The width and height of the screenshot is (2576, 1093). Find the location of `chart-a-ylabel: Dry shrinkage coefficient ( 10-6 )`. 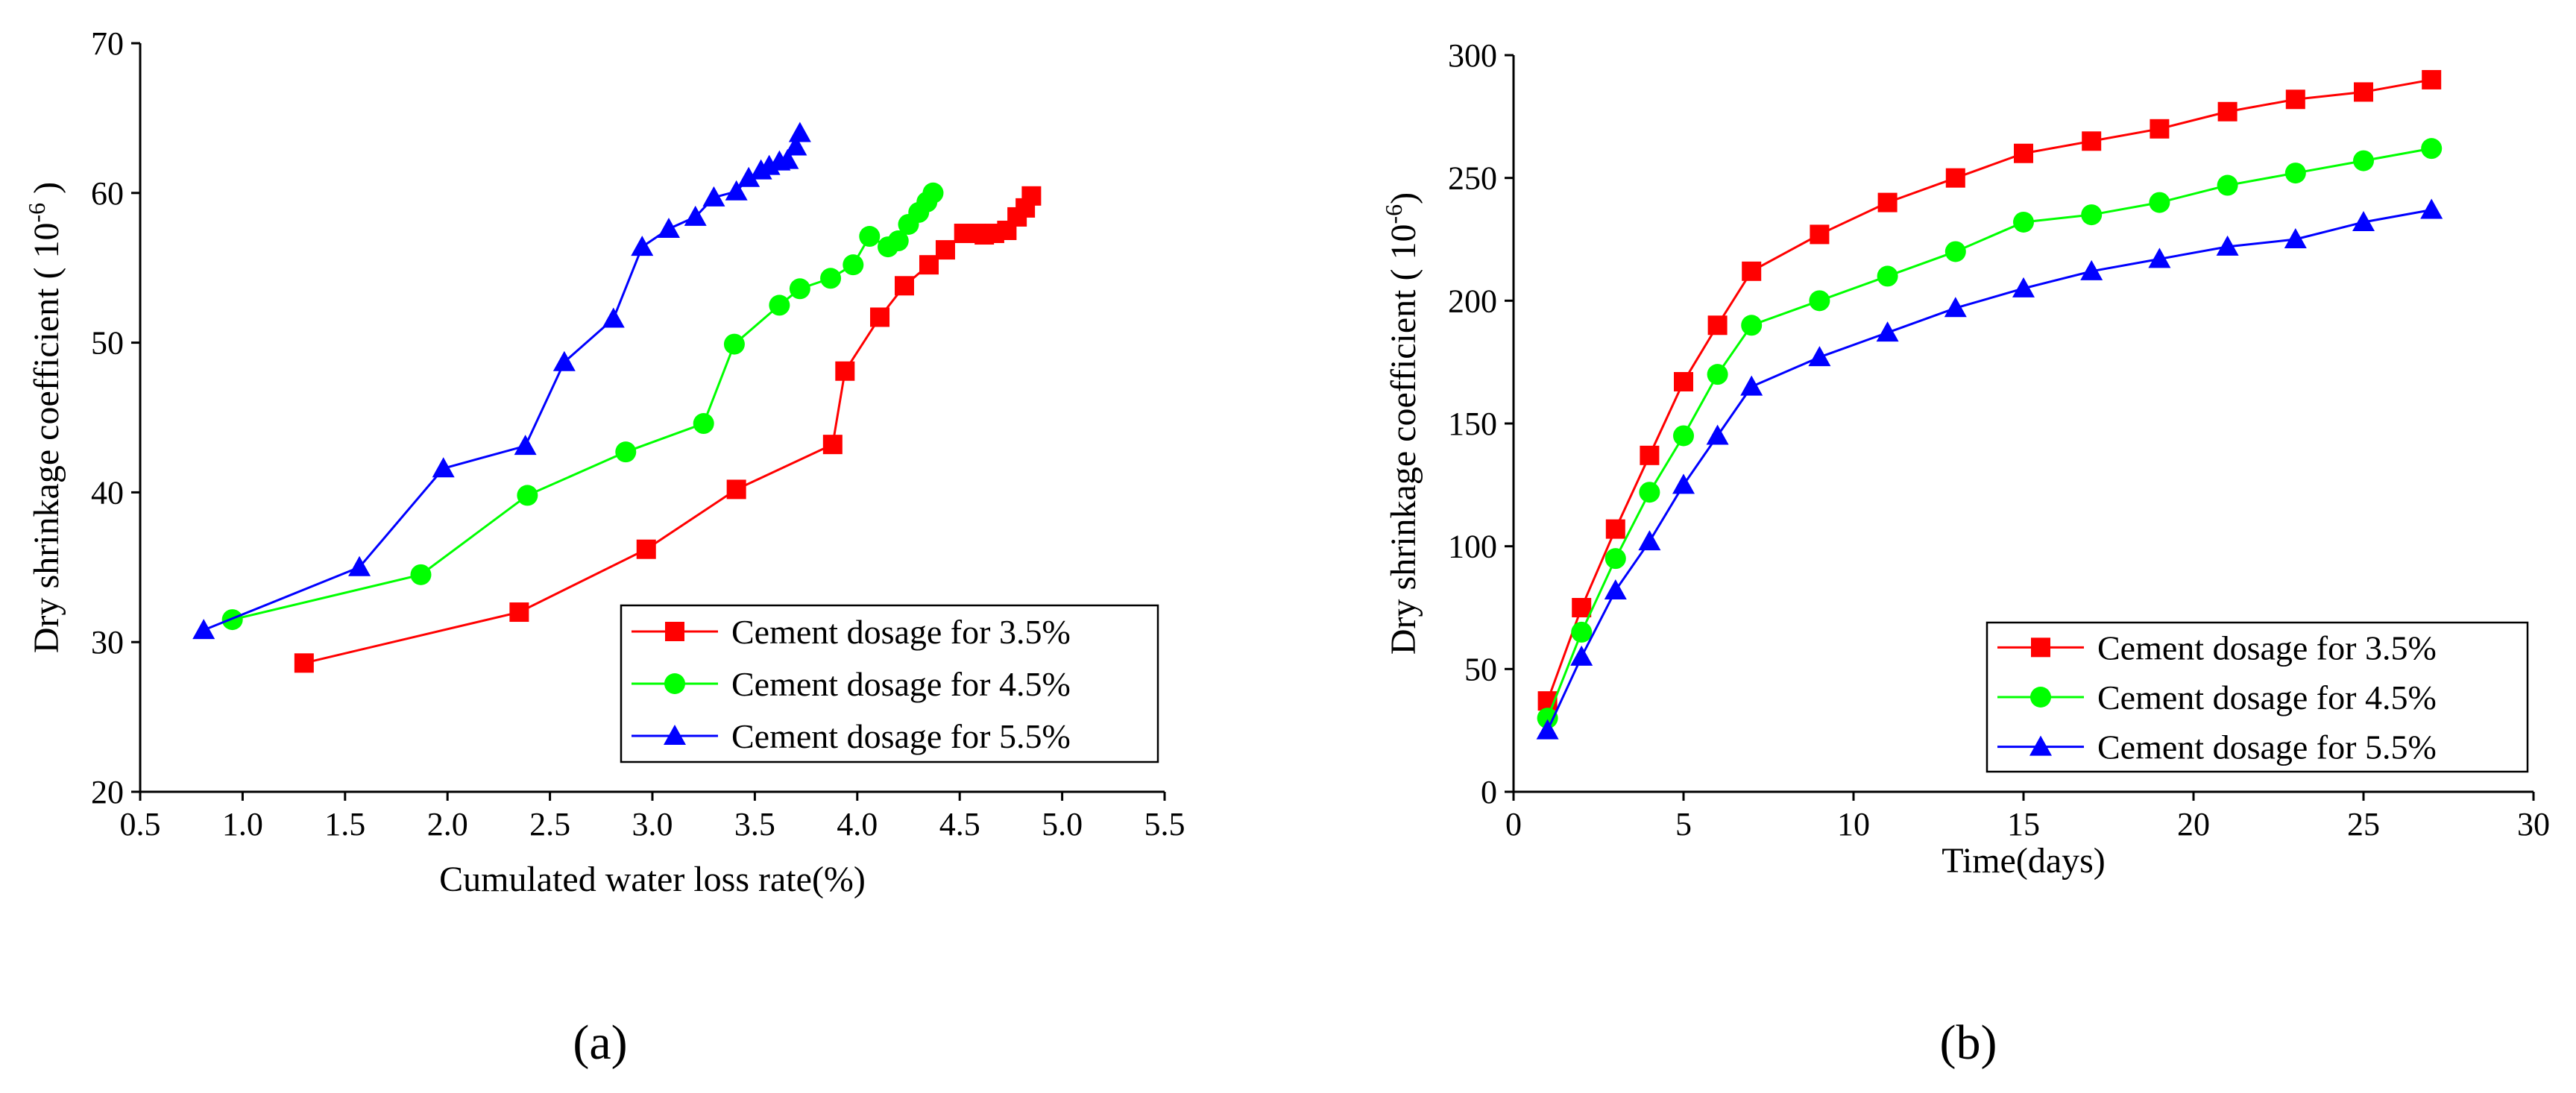

chart-a-ylabel: Dry shrinkage coefficient ( 10-6 ) is located at coordinates (44, 418).